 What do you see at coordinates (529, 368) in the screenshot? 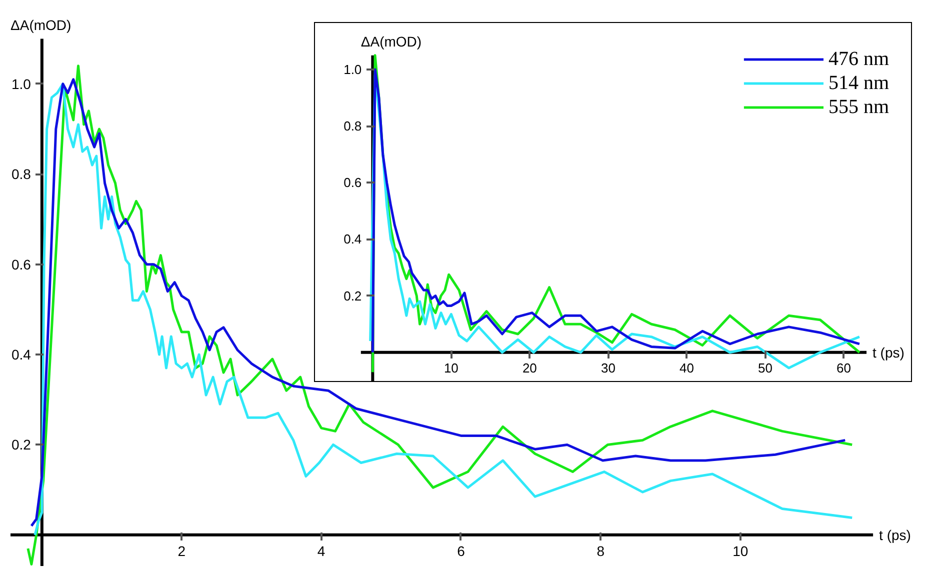
I see `x-tick-label: 20` at bounding box center [529, 368].